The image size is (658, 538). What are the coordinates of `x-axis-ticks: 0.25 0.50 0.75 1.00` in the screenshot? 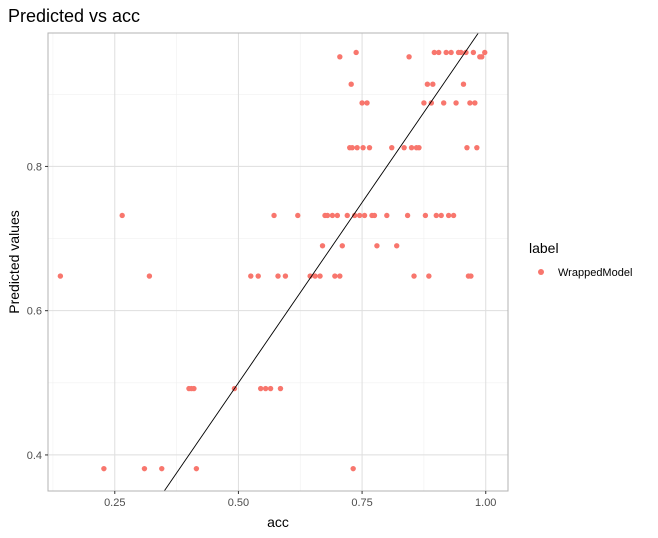 It's located at (300, 500).